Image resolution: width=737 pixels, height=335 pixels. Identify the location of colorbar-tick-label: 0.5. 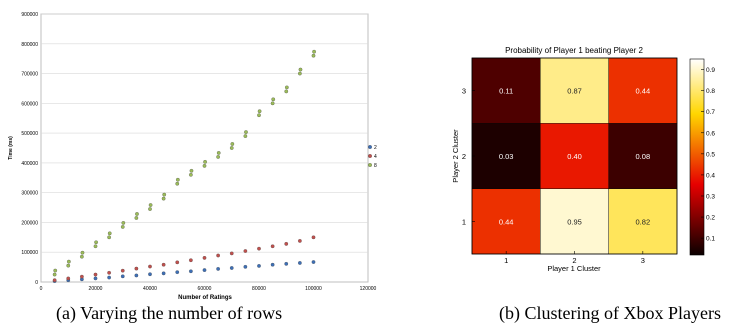
(710, 154).